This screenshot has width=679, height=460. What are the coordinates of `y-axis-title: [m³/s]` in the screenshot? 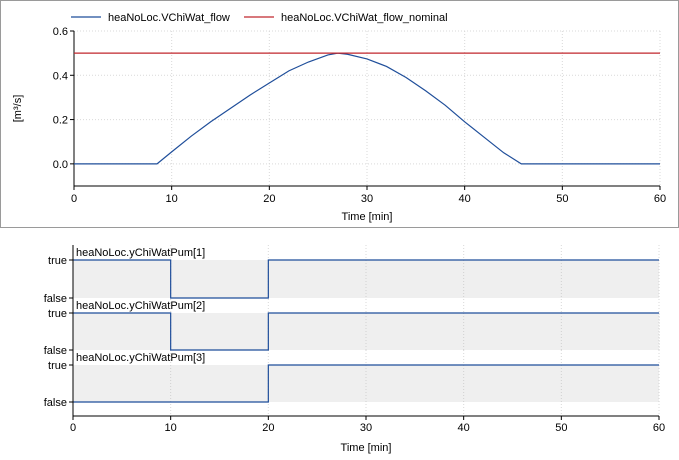 It's located at (18, 109).